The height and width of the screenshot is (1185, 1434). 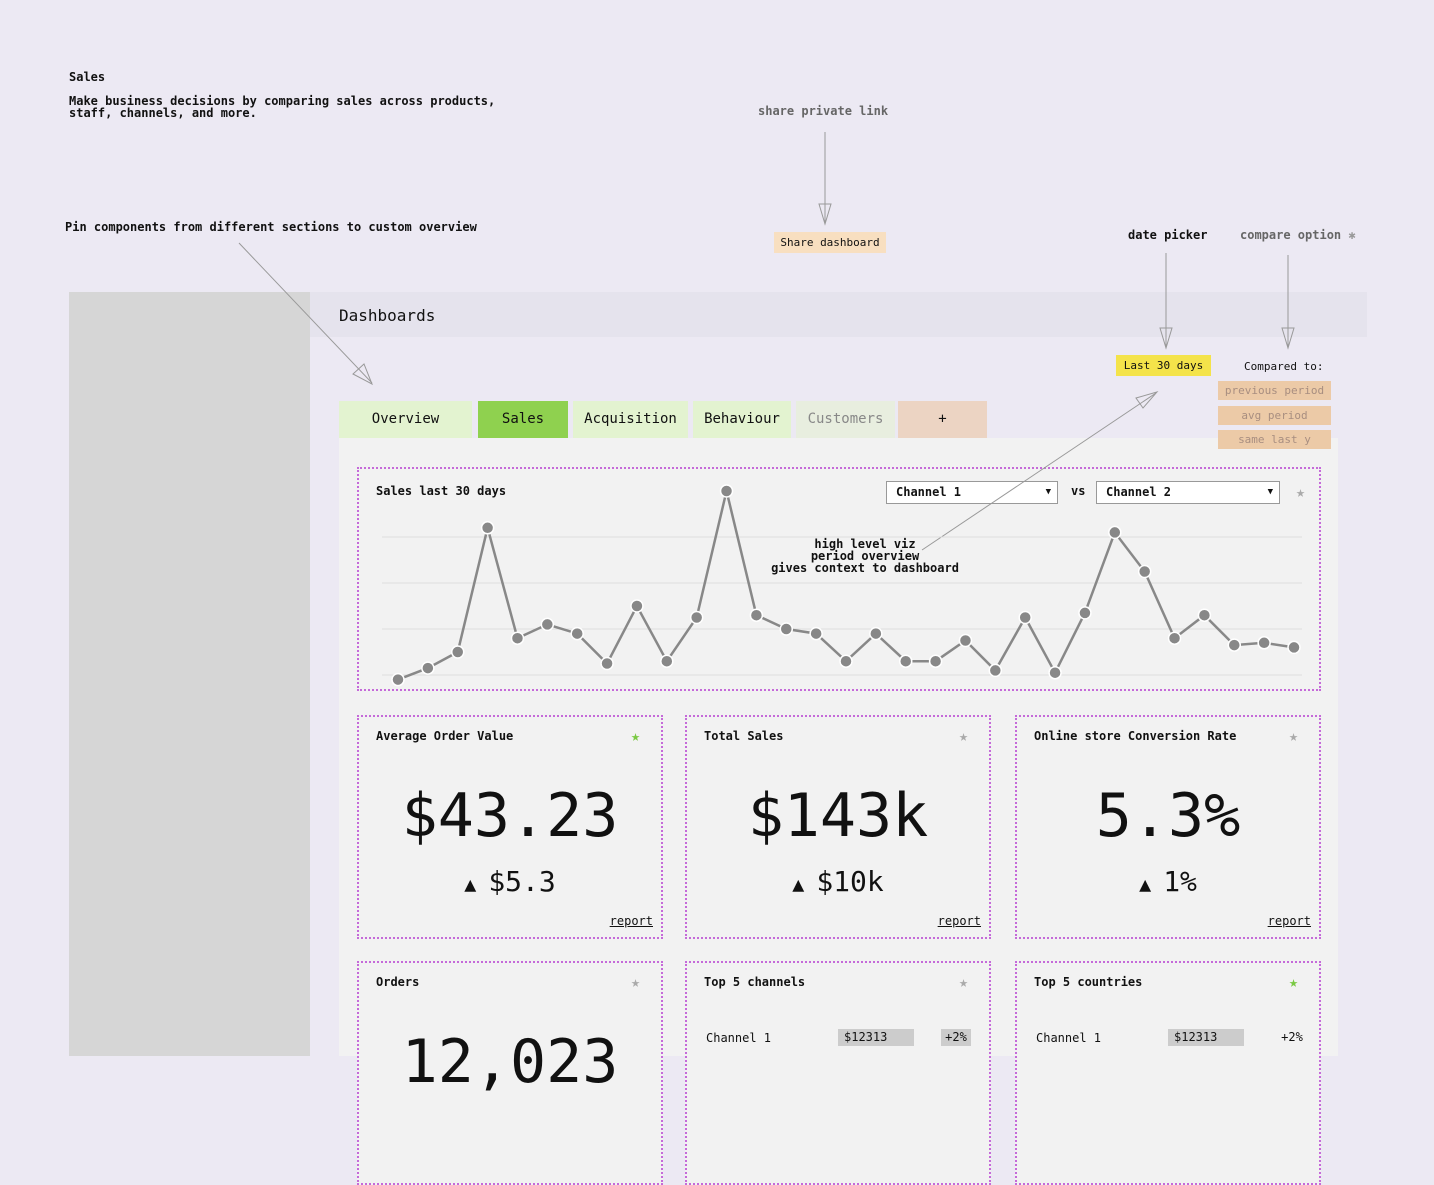 I want to click on dropdown: Channel 2 ▼, so click(x=1188, y=492).